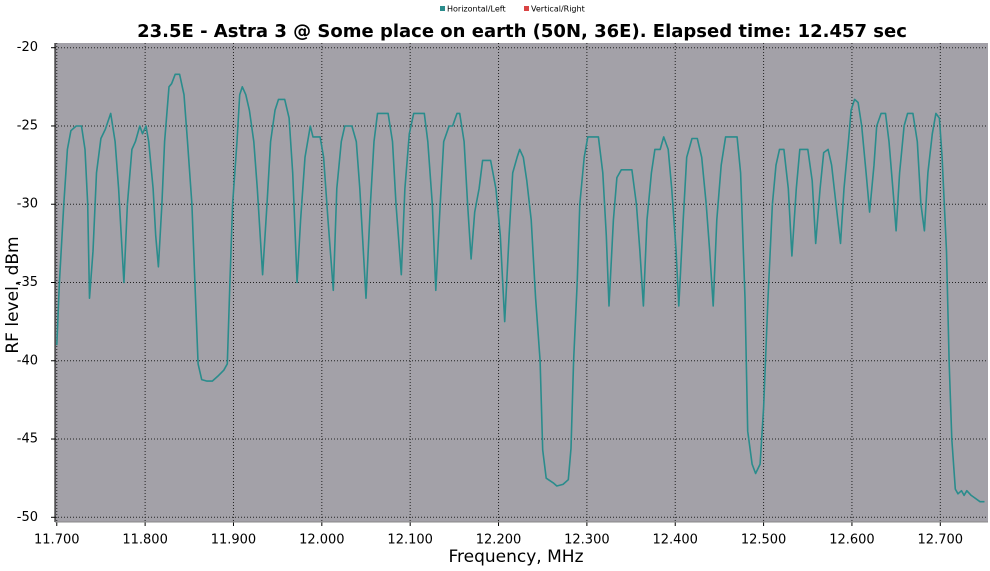 This screenshot has height=571, width=990. I want to click on y-tick-label: -20, so click(27, 47).